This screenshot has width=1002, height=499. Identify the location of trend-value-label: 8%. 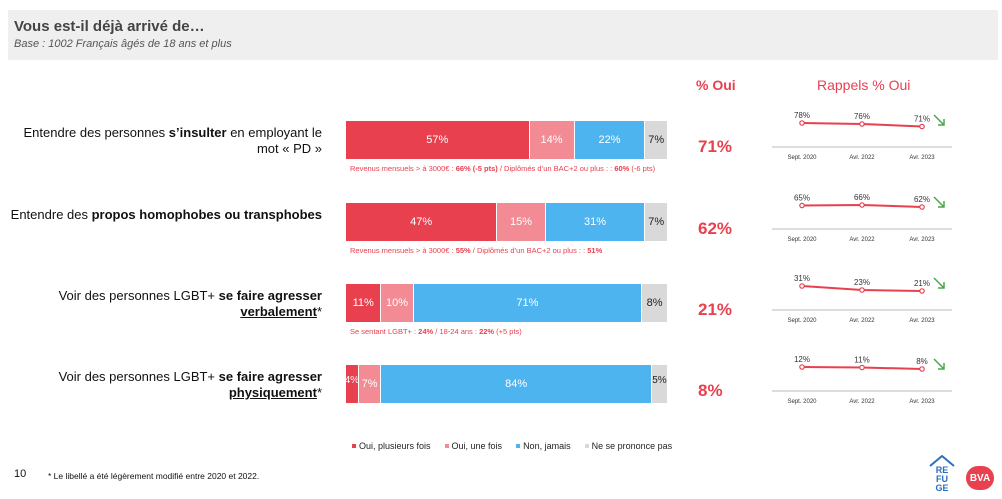
(922, 361).